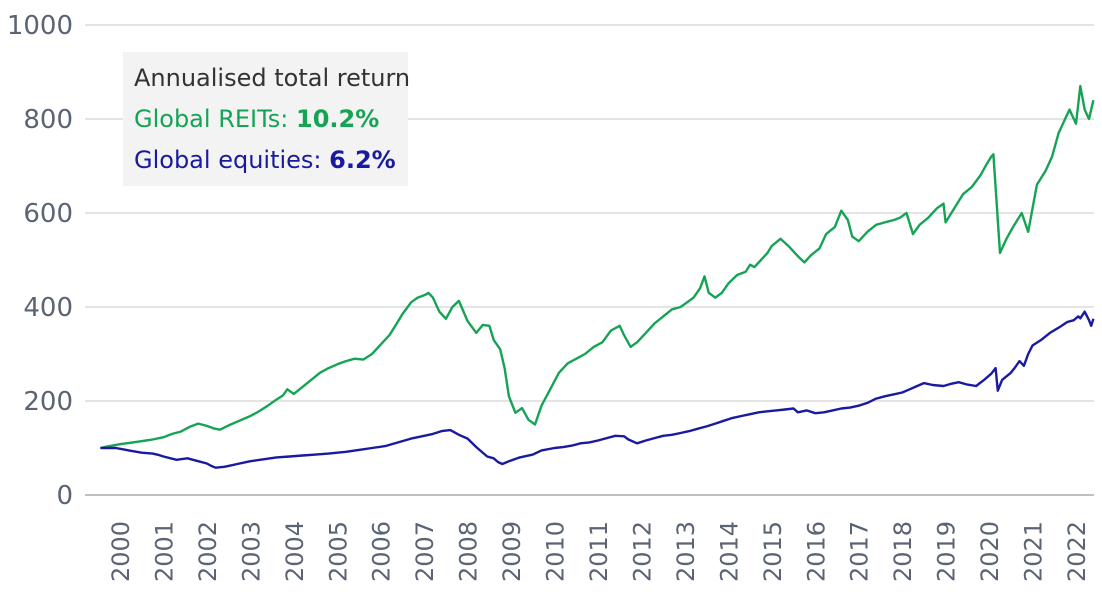  Describe the element at coordinates (251, 551) in the screenshot. I see `x-tick-label-2003: 2003` at that location.